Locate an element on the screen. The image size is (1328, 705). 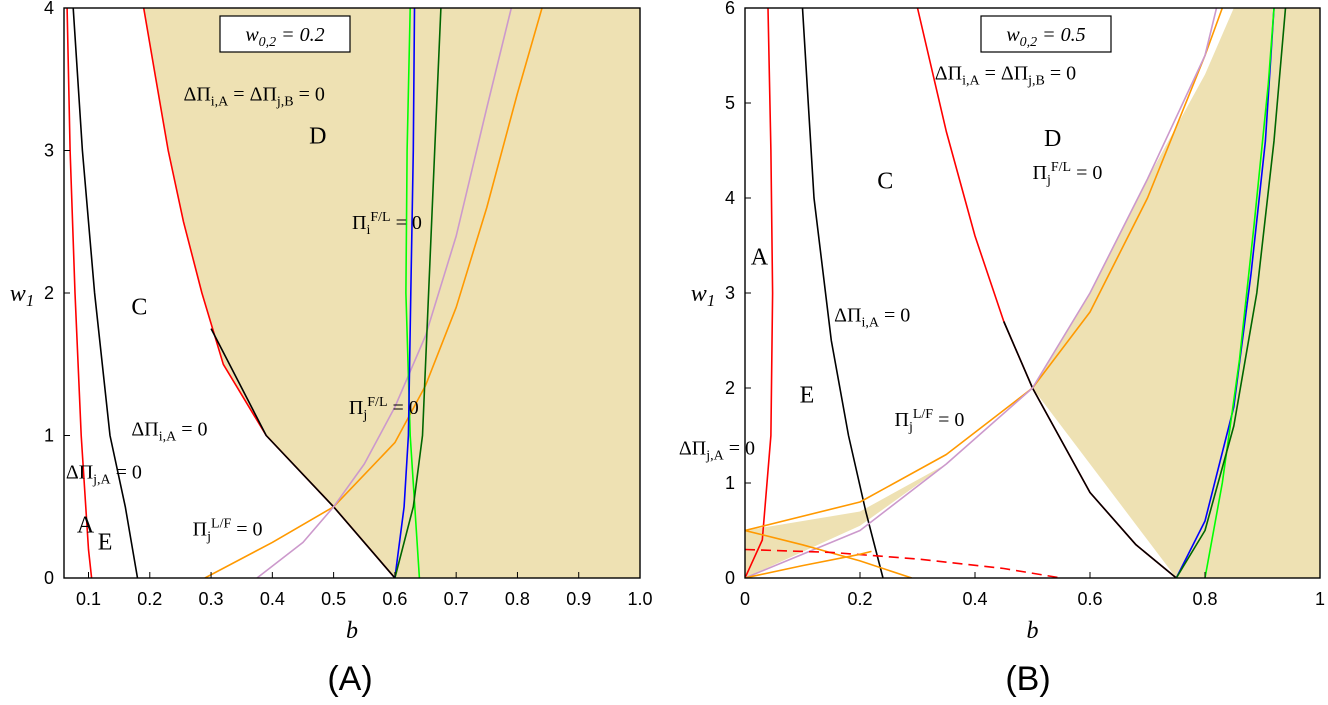
parameter-box-label: w0,2 = 0.5 is located at coordinates (1045, 37).